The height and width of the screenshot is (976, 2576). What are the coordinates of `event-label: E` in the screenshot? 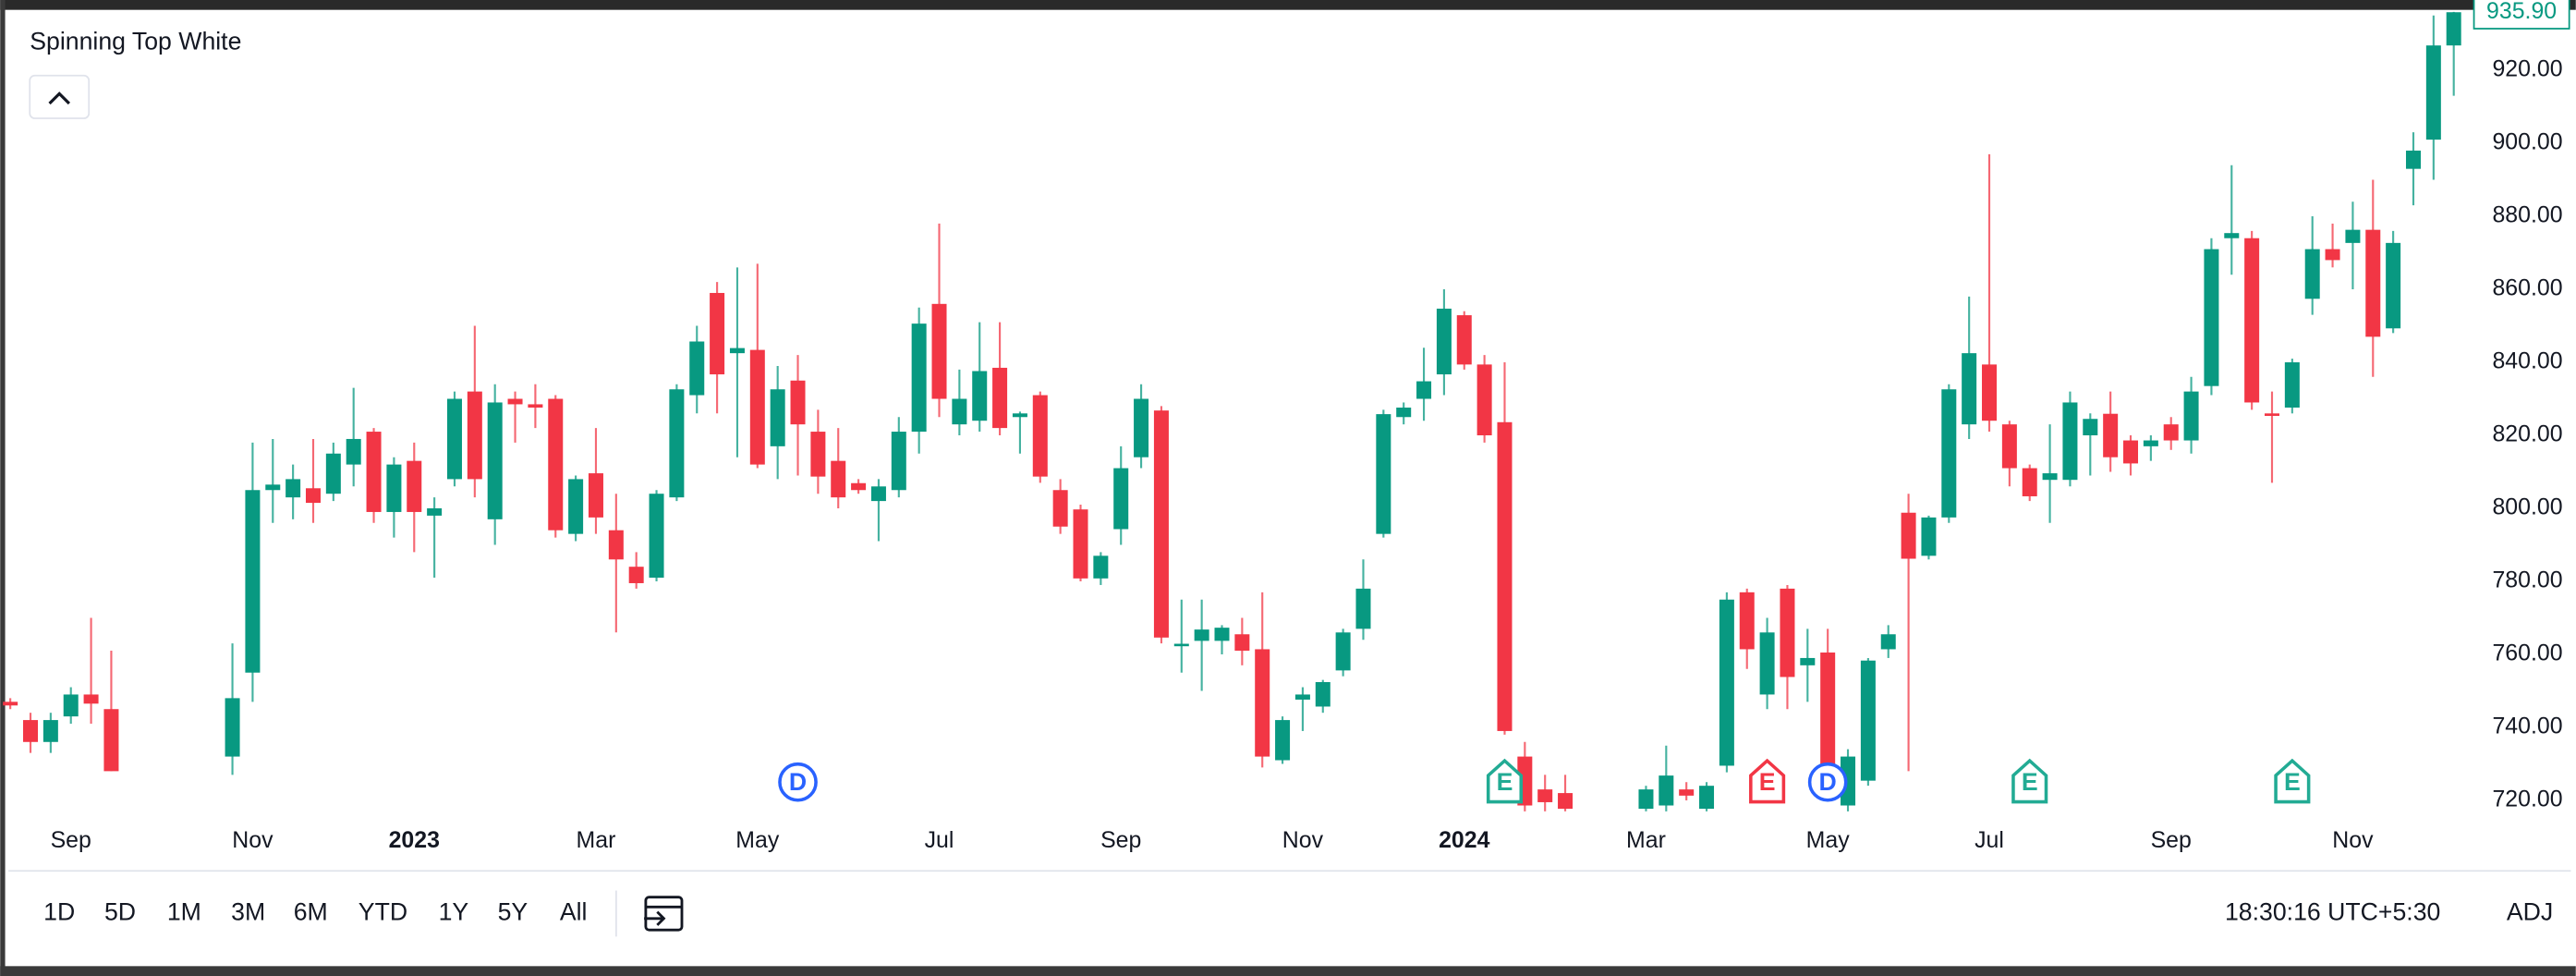 It's located at (1767, 782).